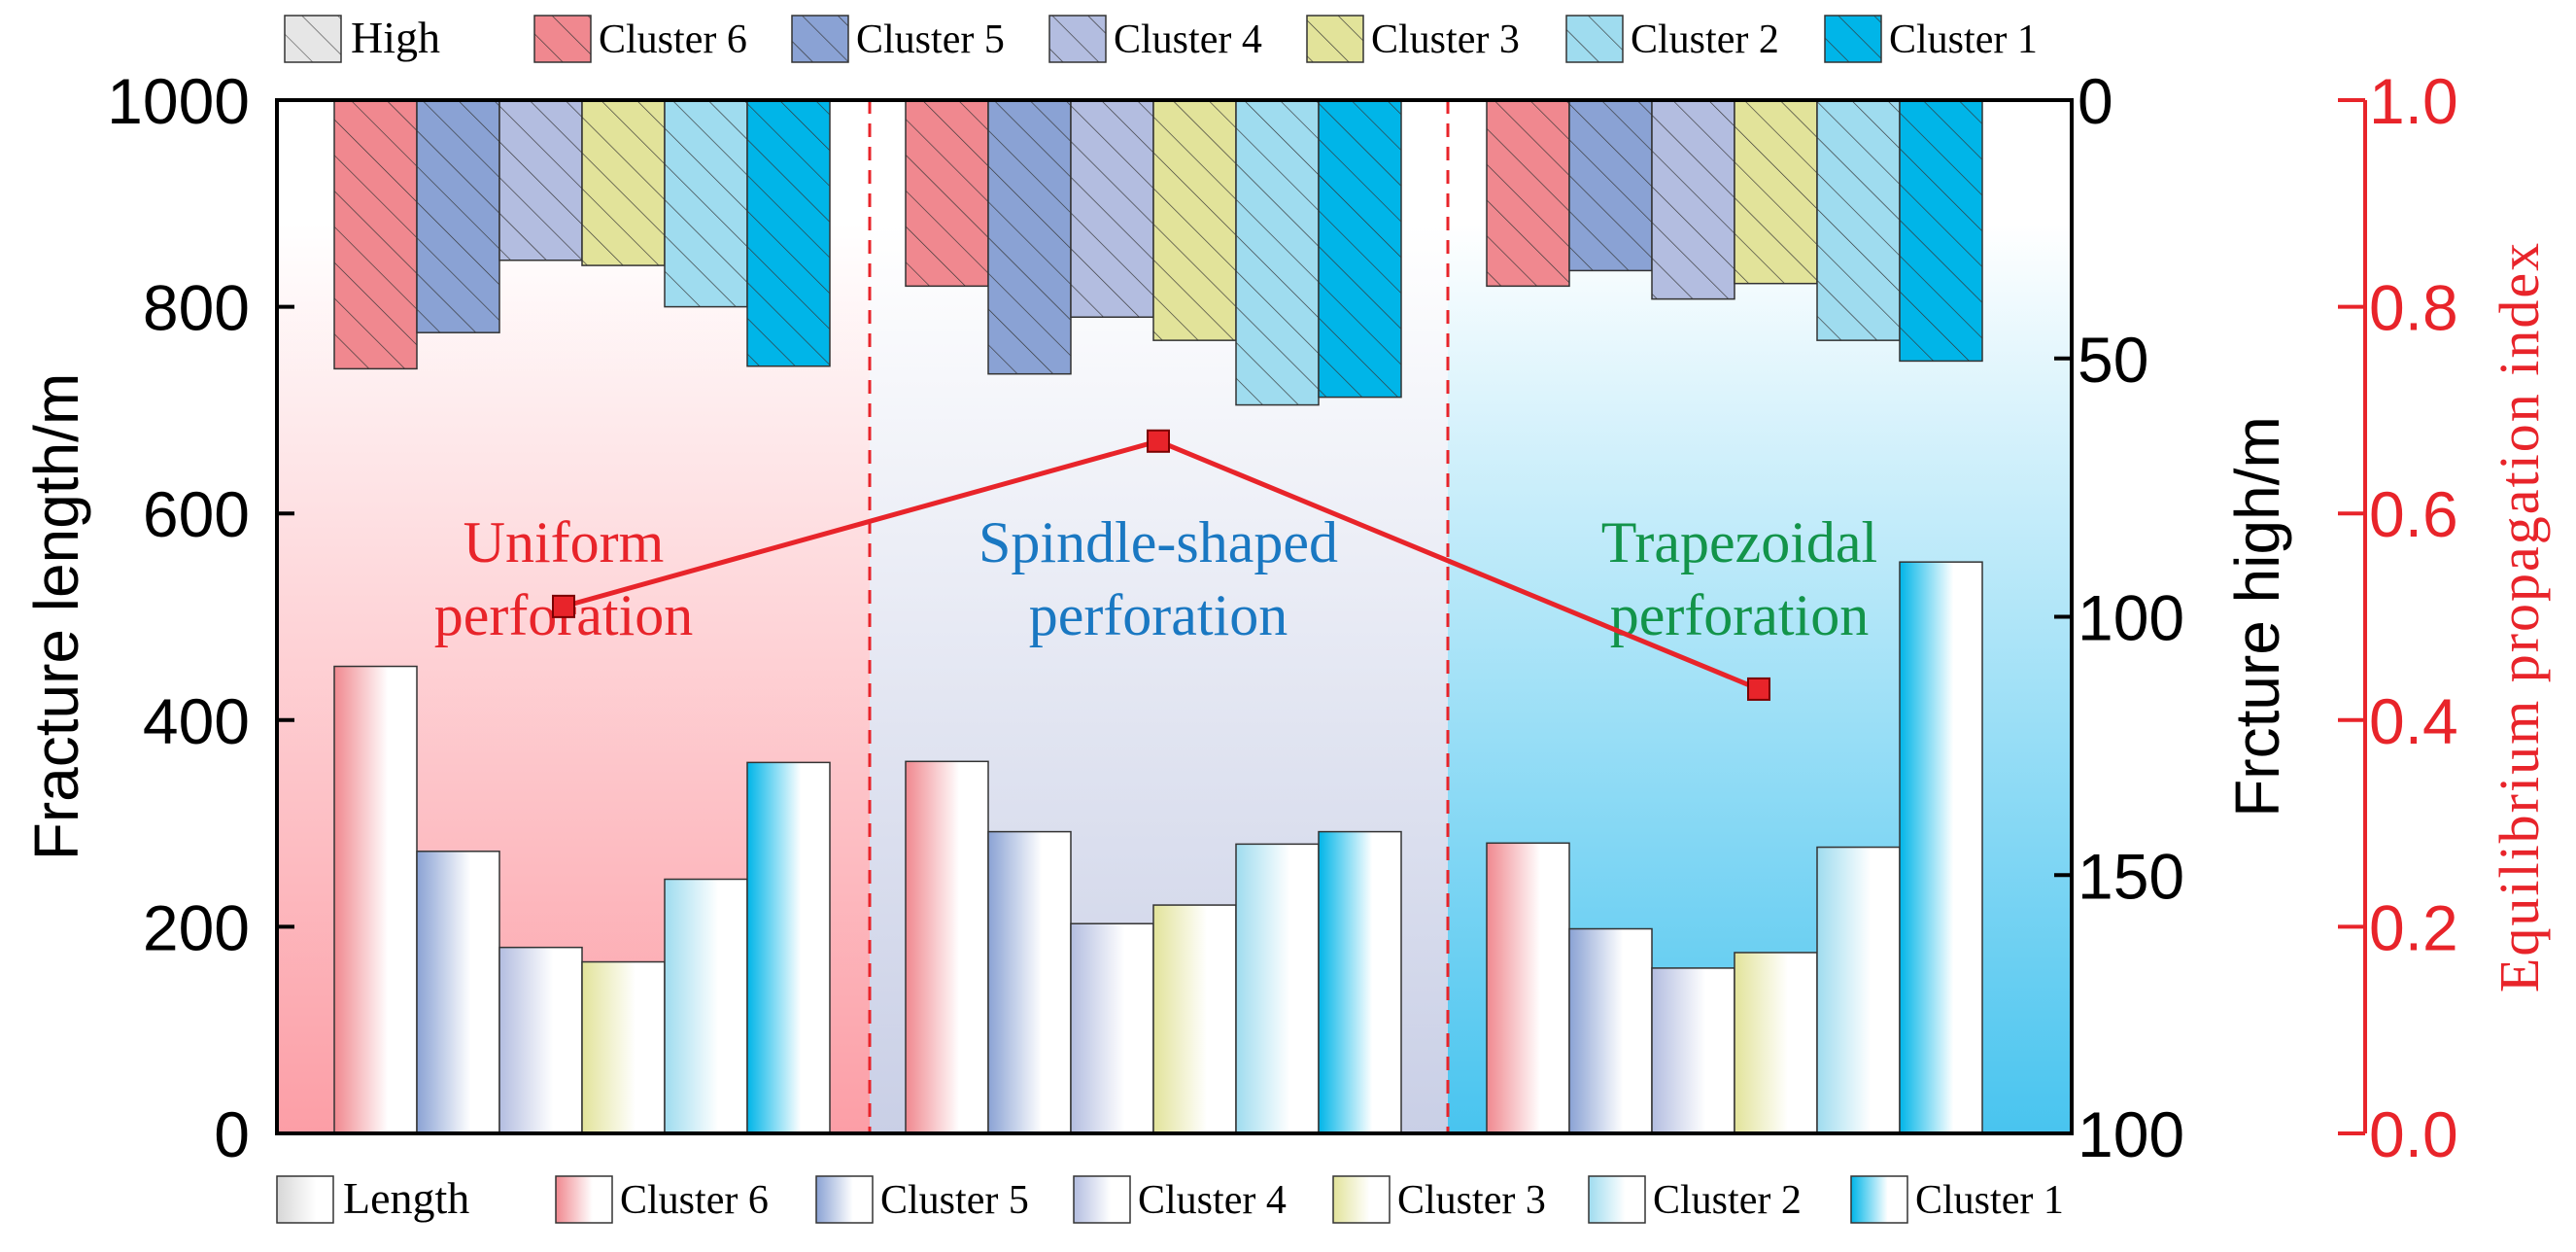 The image size is (2576, 1252). I want to click on height-bar-g1-c1, so click(789, 233).